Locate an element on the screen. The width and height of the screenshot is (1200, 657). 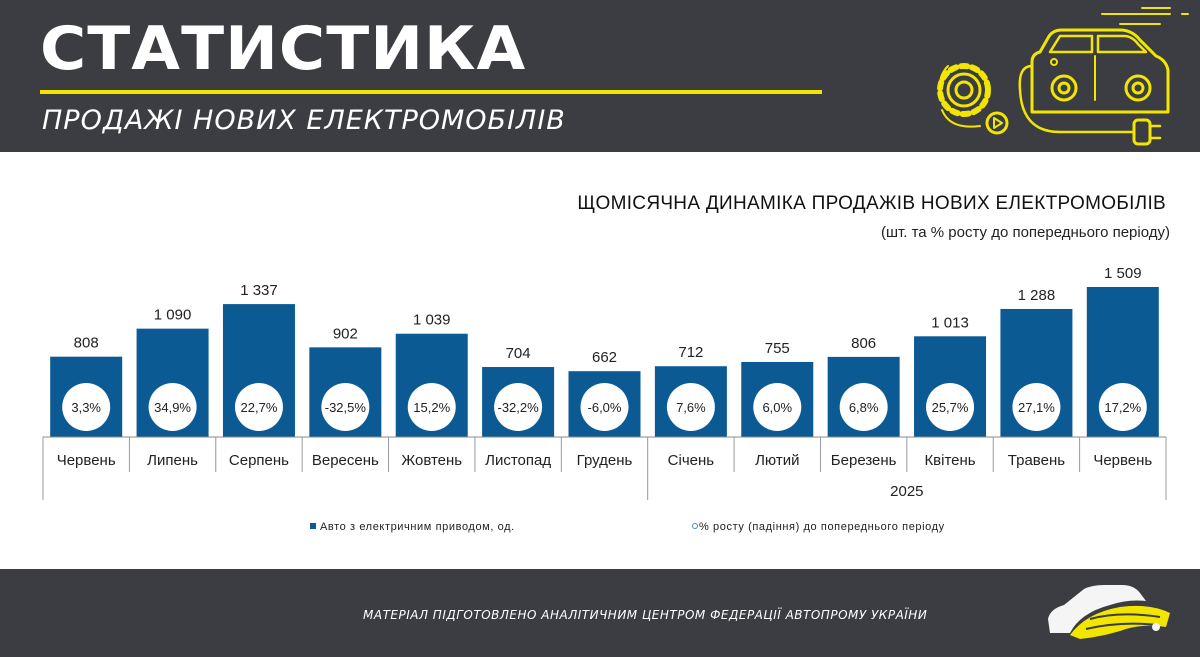
bar-value-label: 704 is located at coordinates (518, 353).